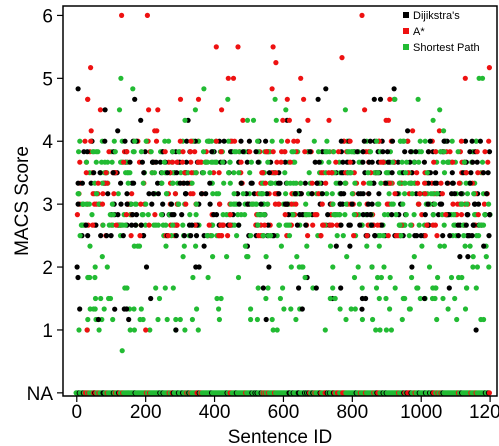 The height and width of the screenshot is (446, 499). What do you see at coordinates (284, 412) in the screenshot?
I see `x-tick-label: 600` at bounding box center [284, 412].